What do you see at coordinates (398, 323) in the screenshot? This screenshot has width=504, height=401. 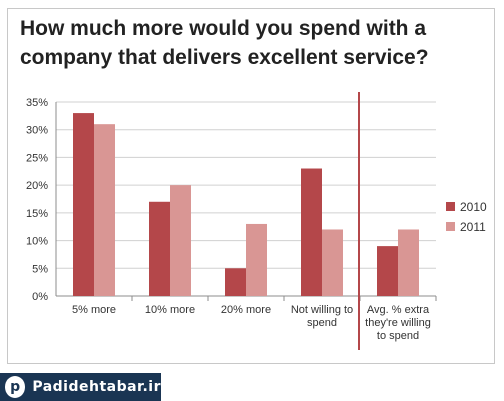 I see `x-tick-label: they're willing` at bounding box center [398, 323].